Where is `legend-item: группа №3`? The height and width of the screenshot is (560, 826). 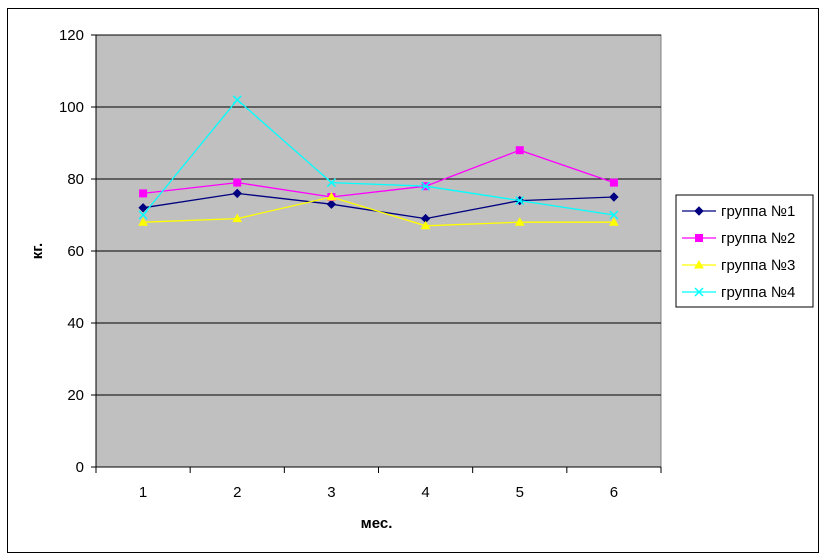
legend-item: группа №3 is located at coordinates (738, 265).